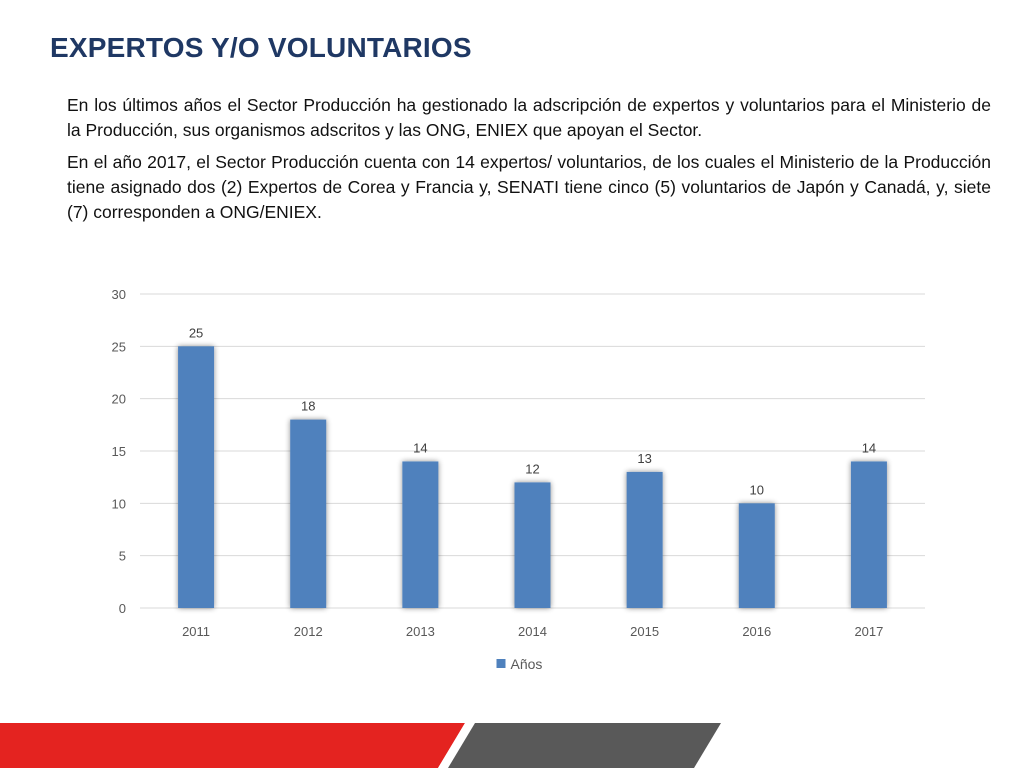 The width and height of the screenshot is (1024, 768). Describe the element at coordinates (308, 631) in the screenshot. I see `x-tick-label: 2012` at that location.